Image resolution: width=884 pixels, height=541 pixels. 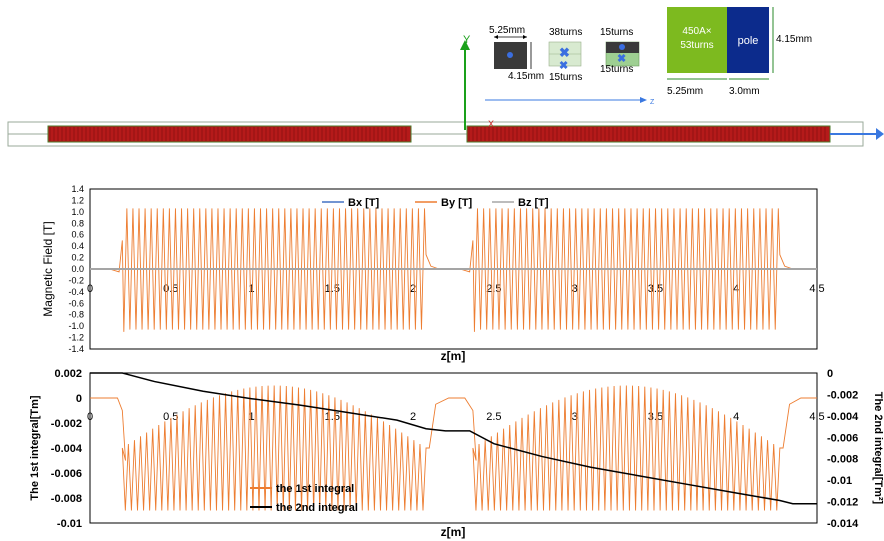 What do you see at coordinates (453, 356) in the screenshot?
I see `chart1-x-axis-label: z[m]` at bounding box center [453, 356].